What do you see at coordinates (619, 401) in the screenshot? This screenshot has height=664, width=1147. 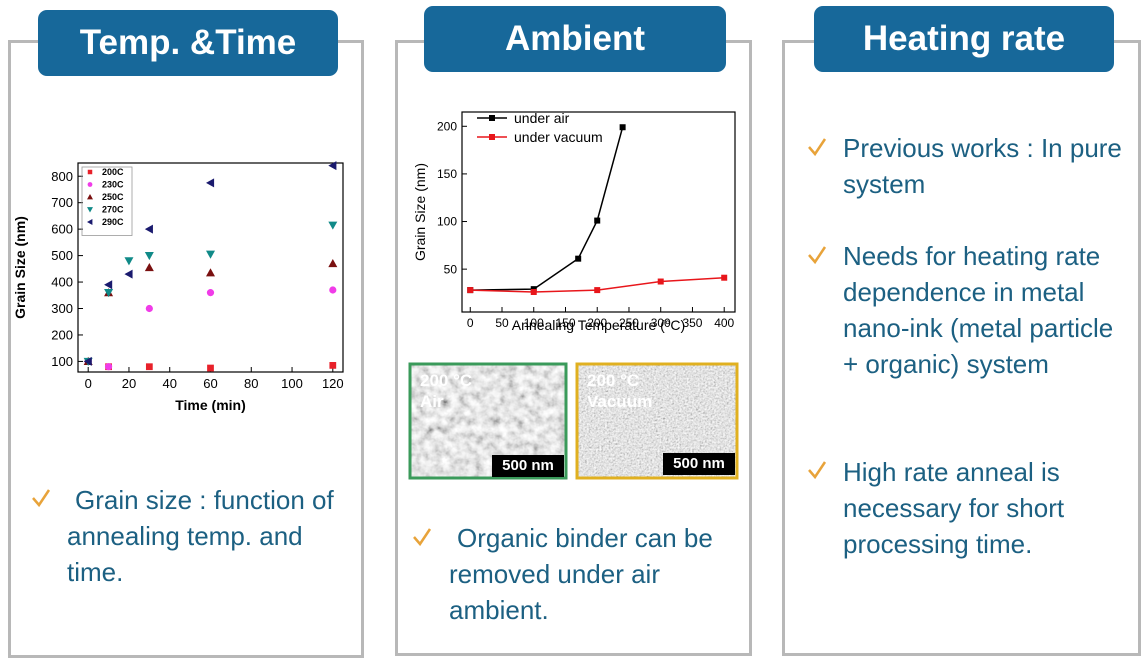 I see `image-label: Vacuum` at bounding box center [619, 401].